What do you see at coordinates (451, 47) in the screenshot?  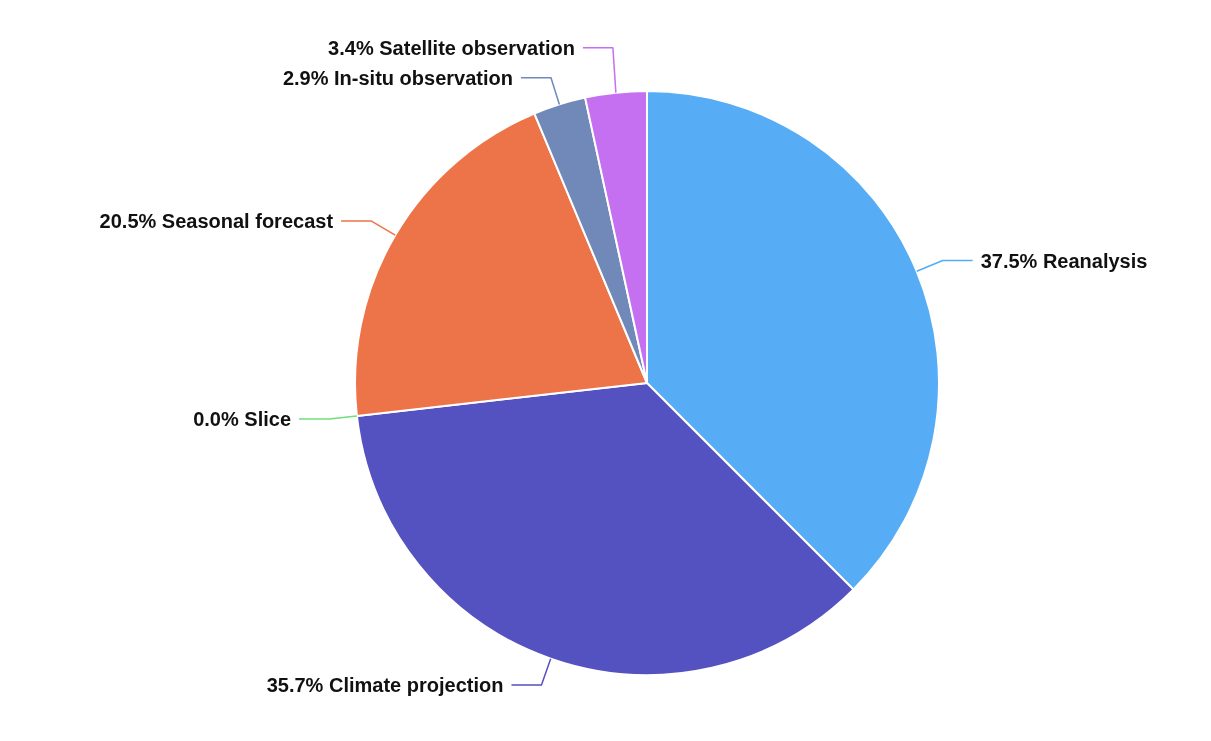 I see `slice-label: 3.4% Satellite observation` at bounding box center [451, 47].